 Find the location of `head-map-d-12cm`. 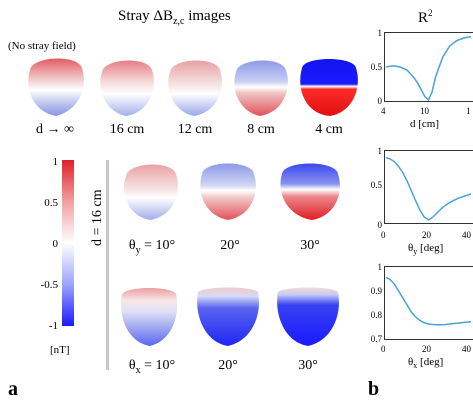

head-map-d-12cm is located at coordinates (195, 88).